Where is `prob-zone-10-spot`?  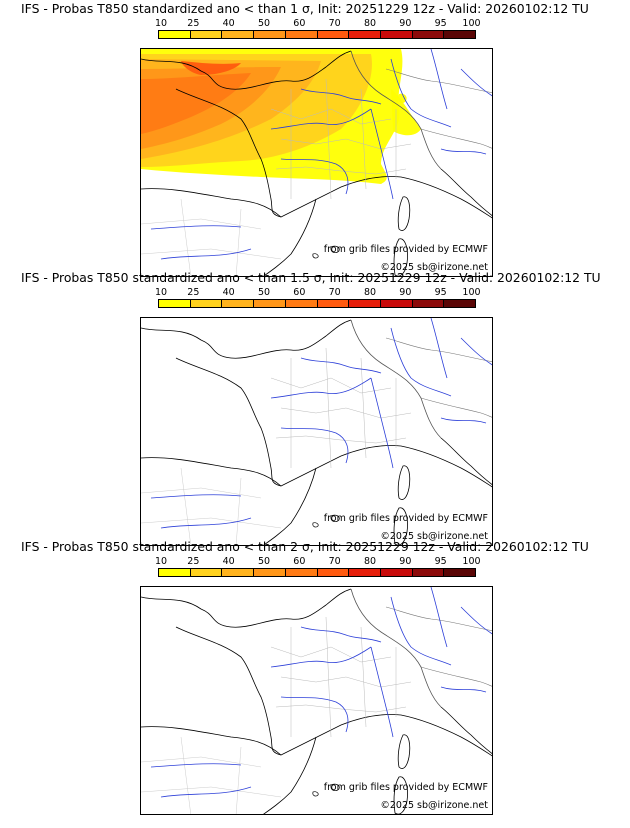 prob-zone-10-spot is located at coordinates (402, 98).